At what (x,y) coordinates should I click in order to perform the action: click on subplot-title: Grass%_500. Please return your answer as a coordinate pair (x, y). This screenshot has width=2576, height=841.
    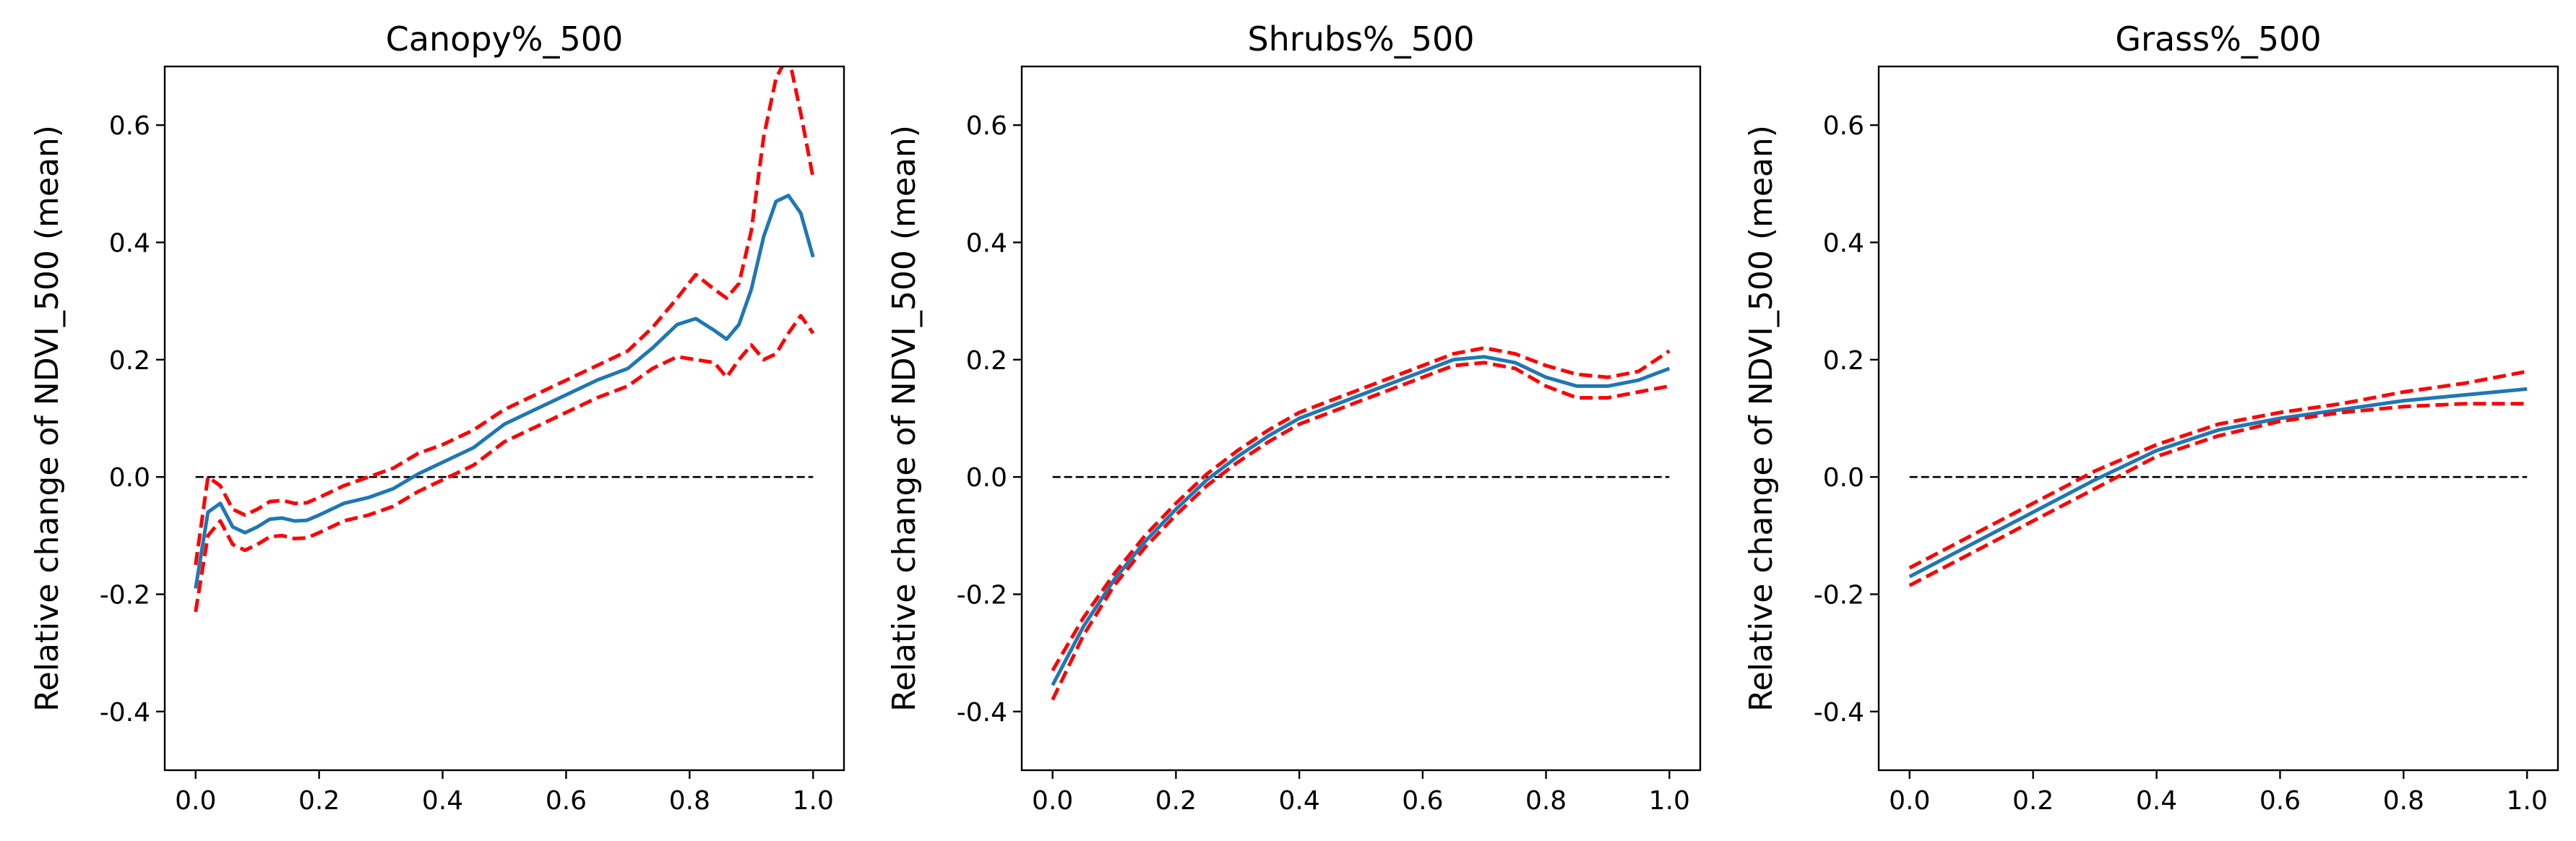
    Looking at the image, I should click on (2218, 39).